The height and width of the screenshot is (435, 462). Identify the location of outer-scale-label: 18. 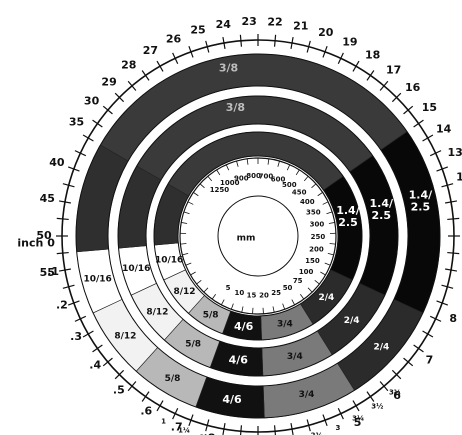
(372, 54).